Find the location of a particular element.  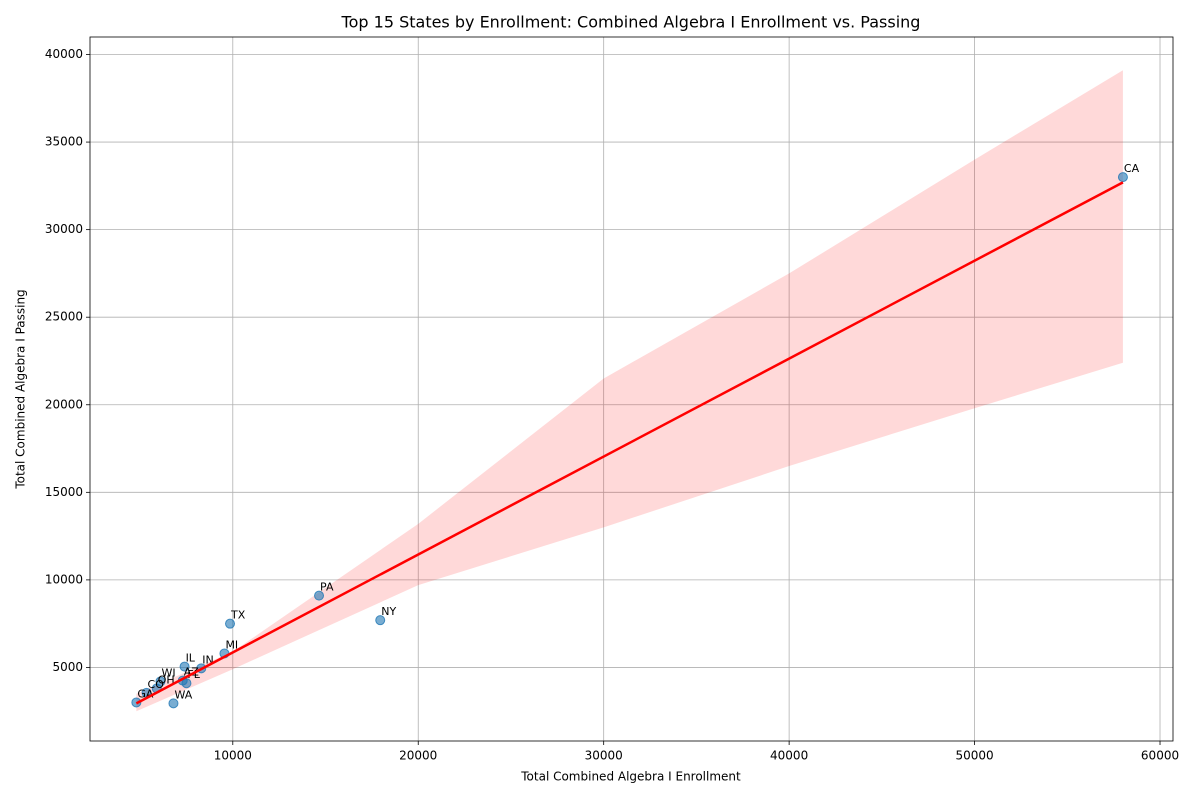

point-label: MI is located at coordinates (231, 644).